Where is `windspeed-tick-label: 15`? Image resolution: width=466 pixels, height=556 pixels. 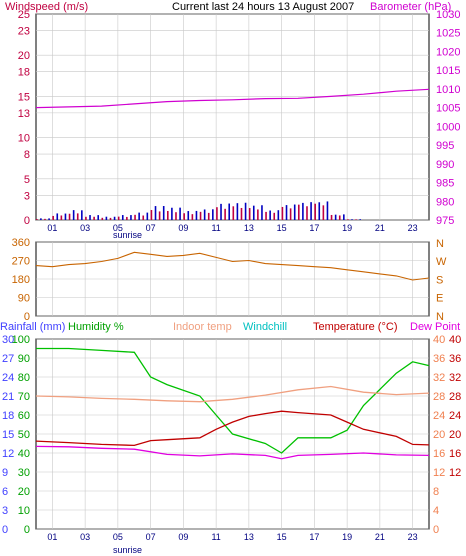
windspeed-tick-label: 15 is located at coordinates (24, 97).